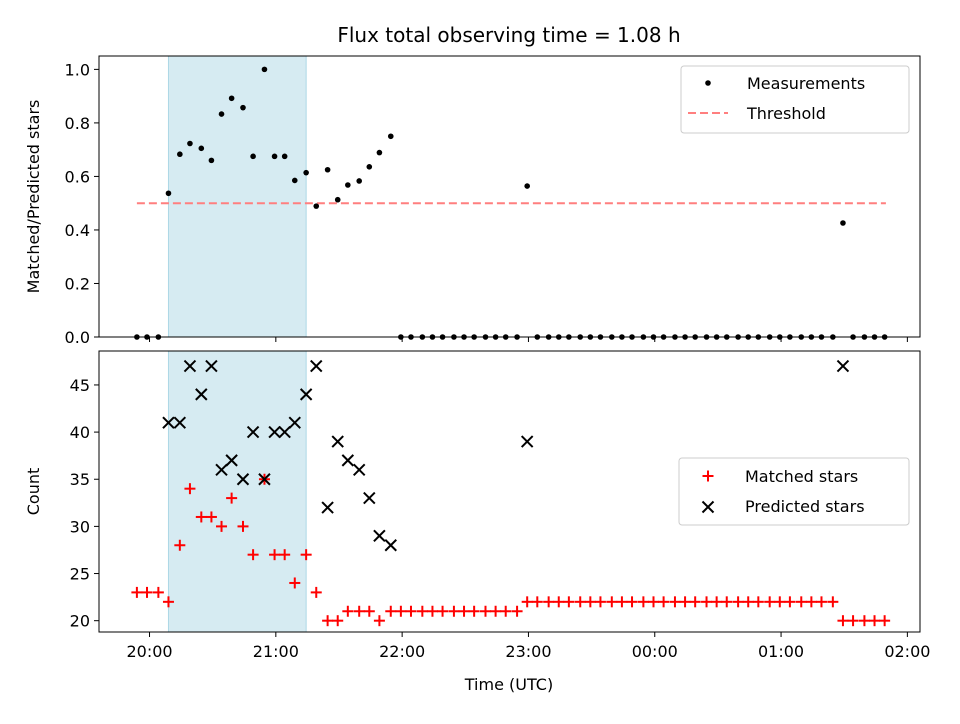  I want to click on y-tick-label: 35, so click(80, 479).